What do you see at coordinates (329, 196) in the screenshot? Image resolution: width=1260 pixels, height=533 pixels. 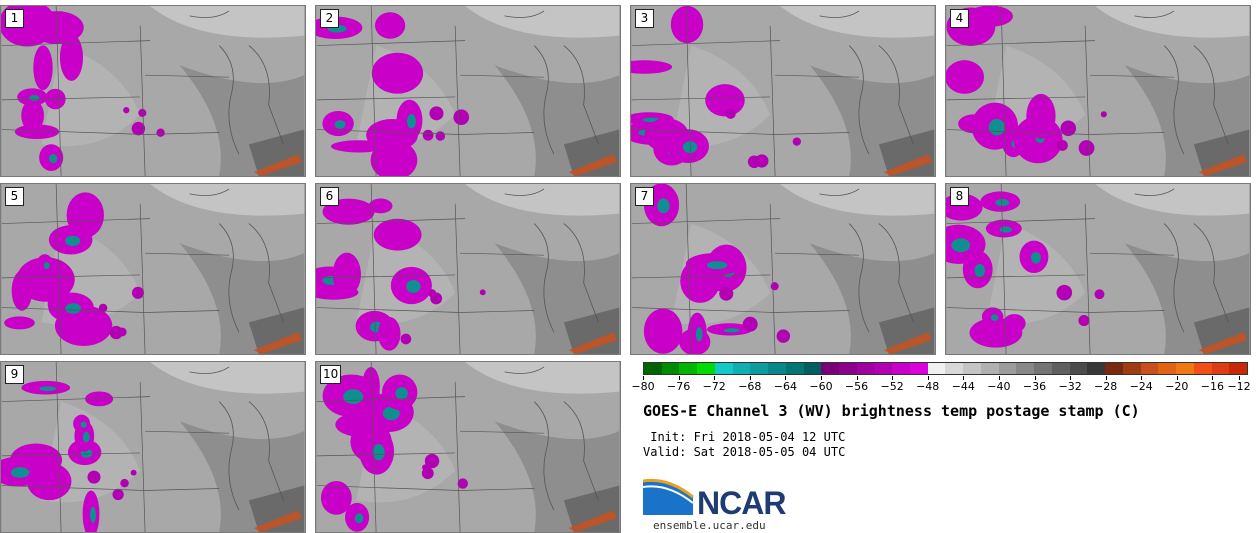 I see `member-label: 6` at bounding box center [329, 196].